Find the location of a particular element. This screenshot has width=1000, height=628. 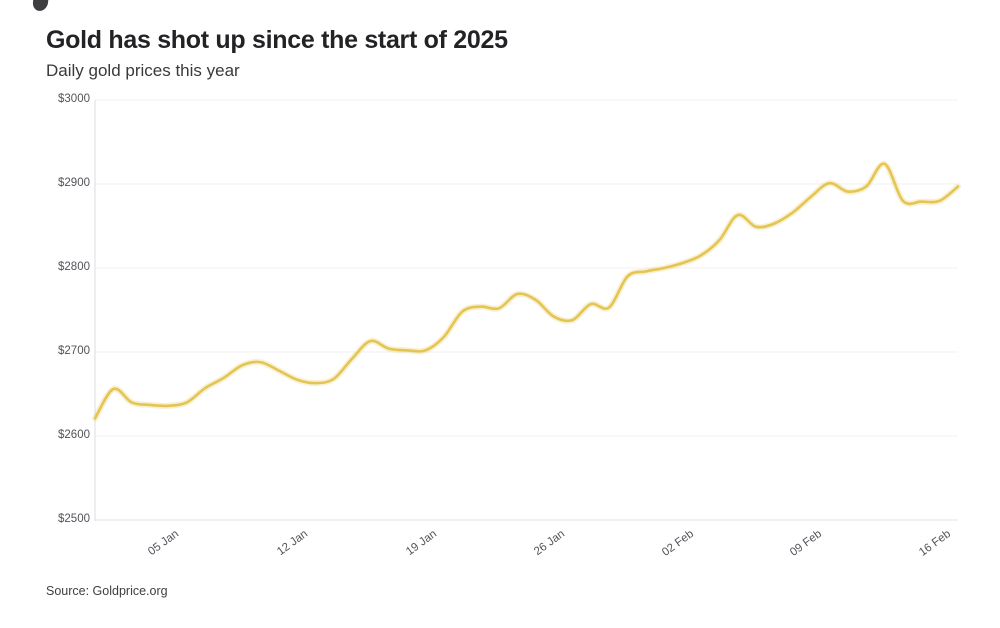

source-note: Source: Goldprice.org is located at coordinates (107, 591).